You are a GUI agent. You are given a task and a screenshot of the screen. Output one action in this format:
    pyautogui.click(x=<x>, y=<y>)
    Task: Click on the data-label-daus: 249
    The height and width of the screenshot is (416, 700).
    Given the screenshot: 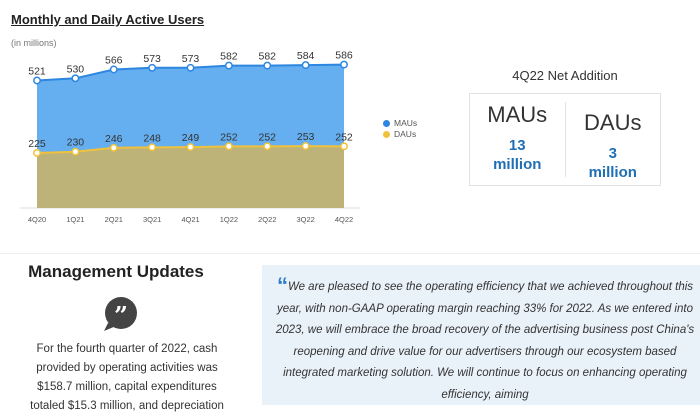 What is the action you would take?
    pyautogui.click(x=191, y=138)
    